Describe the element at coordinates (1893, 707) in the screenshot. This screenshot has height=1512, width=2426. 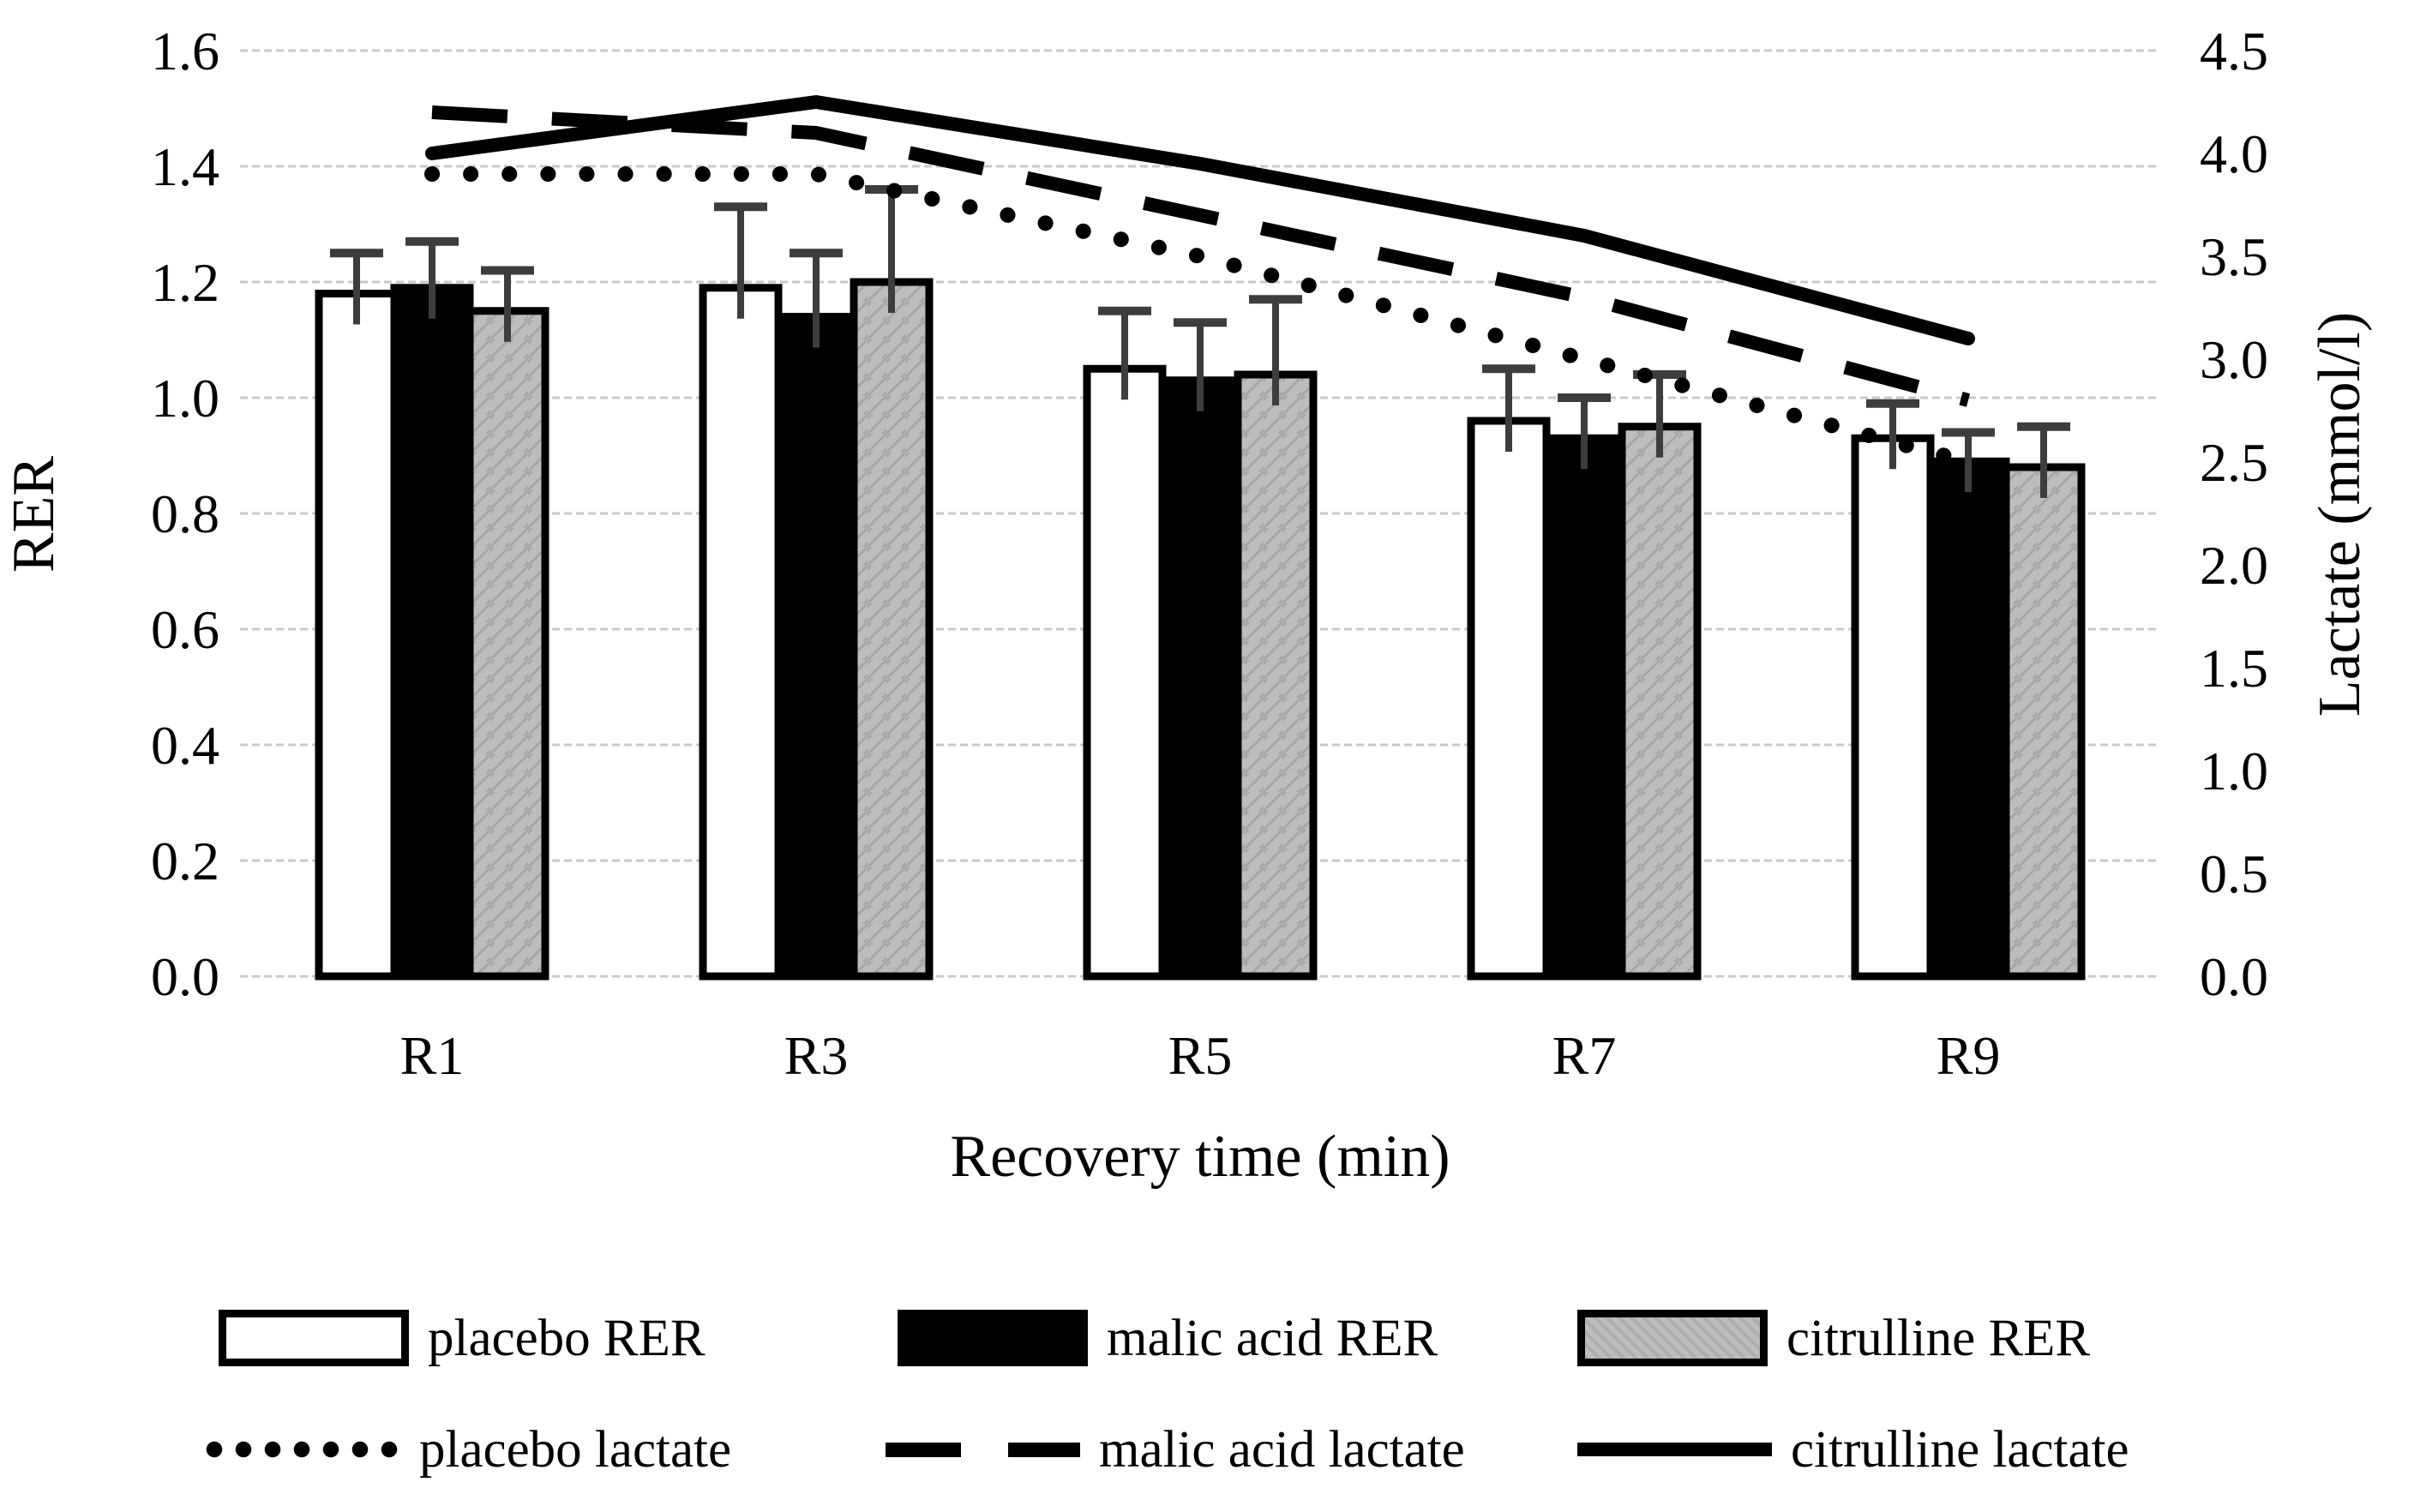
I see `bar-placebo-RER-R9` at that location.